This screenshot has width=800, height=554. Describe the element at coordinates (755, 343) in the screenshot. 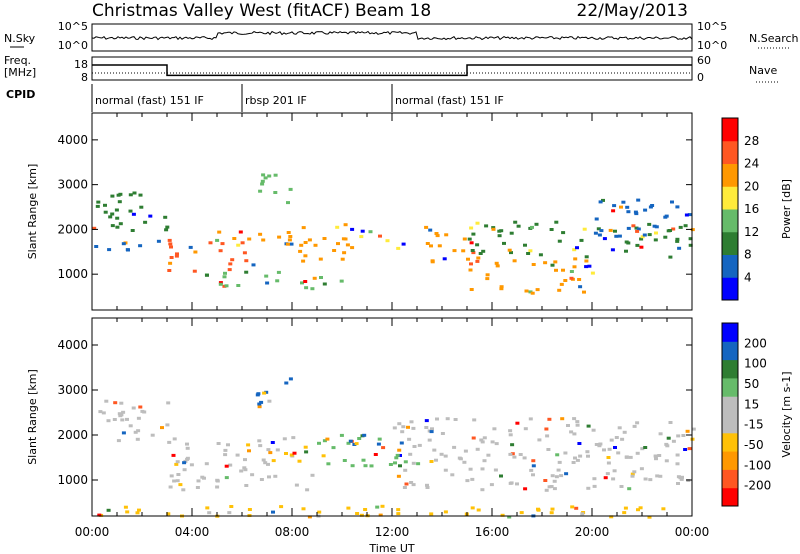

I see `colorbar-tick-label: 200` at that location.